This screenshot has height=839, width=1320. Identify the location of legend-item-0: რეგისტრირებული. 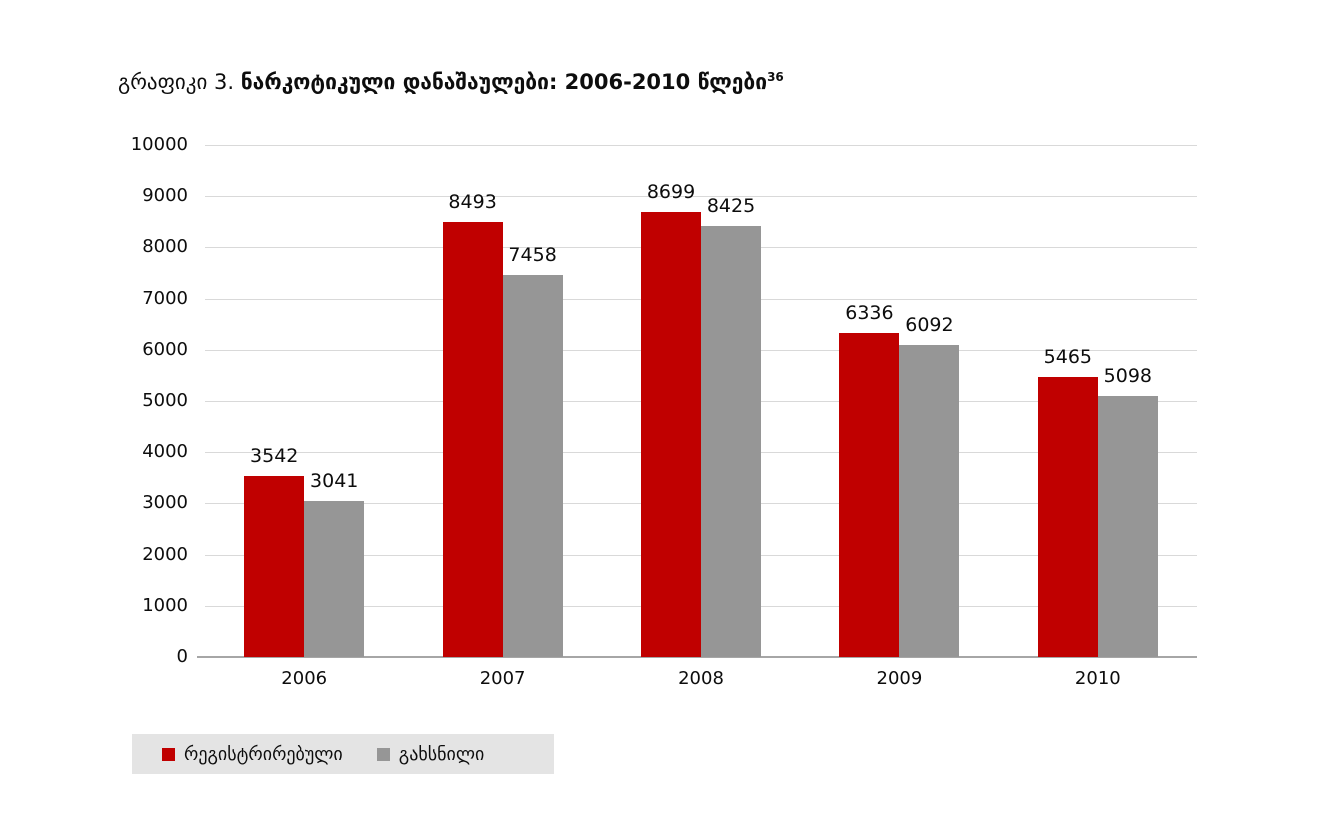
(252, 754).